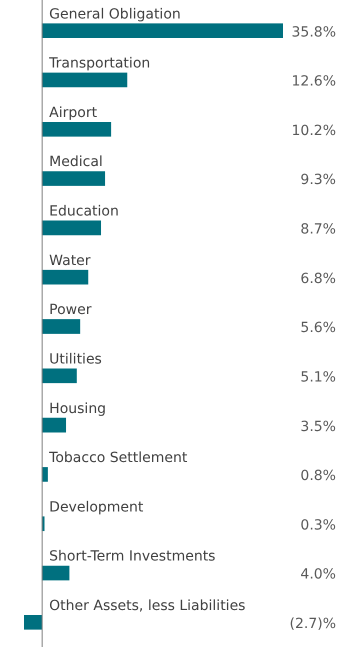  Describe the element at coordinates (73, 112) in the screenshot. I see `y-tick-label: Airport` at that location.